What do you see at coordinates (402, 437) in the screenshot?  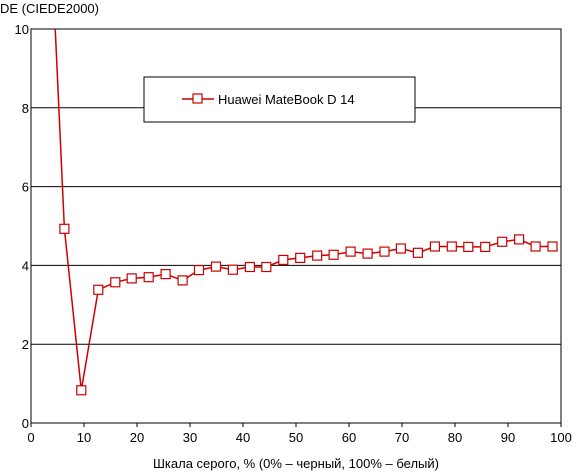 I see `x-tick-label-70: 70` at bounding box center [402, 437].